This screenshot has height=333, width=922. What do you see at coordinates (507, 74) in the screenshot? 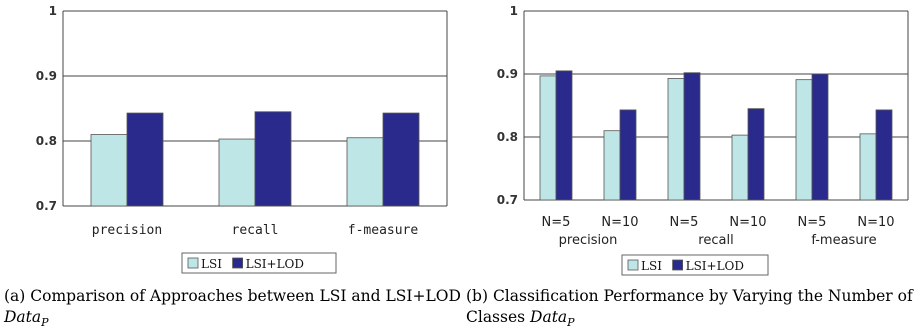
I see `chart-b-ytick-label: 0.9` at bounding box center [507, 74].